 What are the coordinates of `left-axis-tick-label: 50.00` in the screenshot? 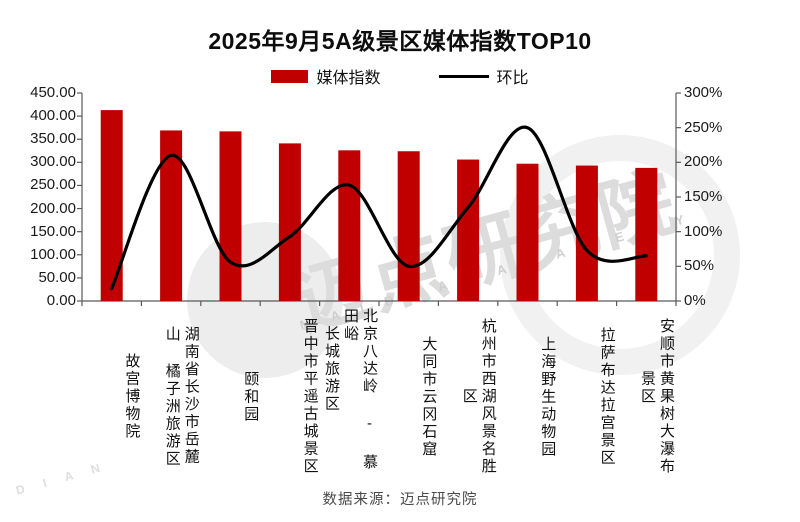 It's located at (57, 277).